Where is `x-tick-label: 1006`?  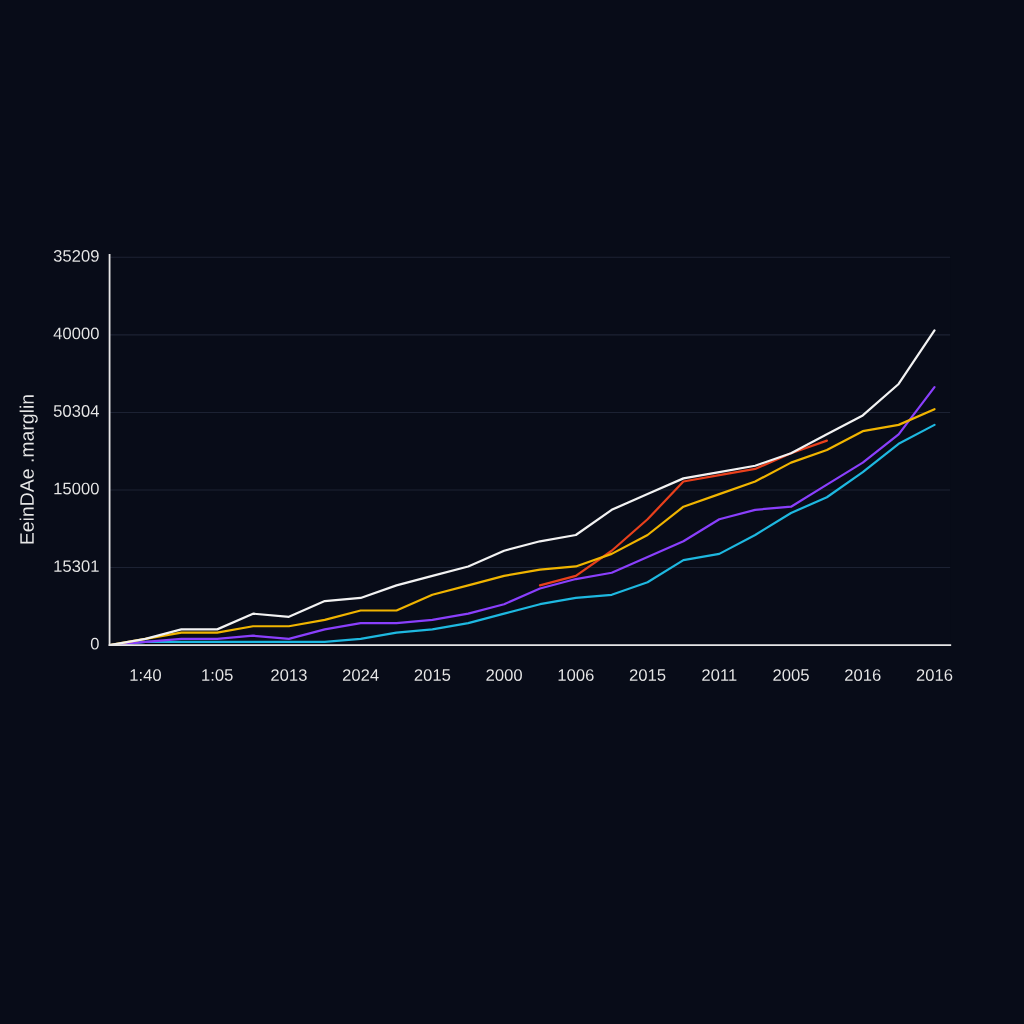
x-tick-label: 1006 is located at coordinates (576, 675).